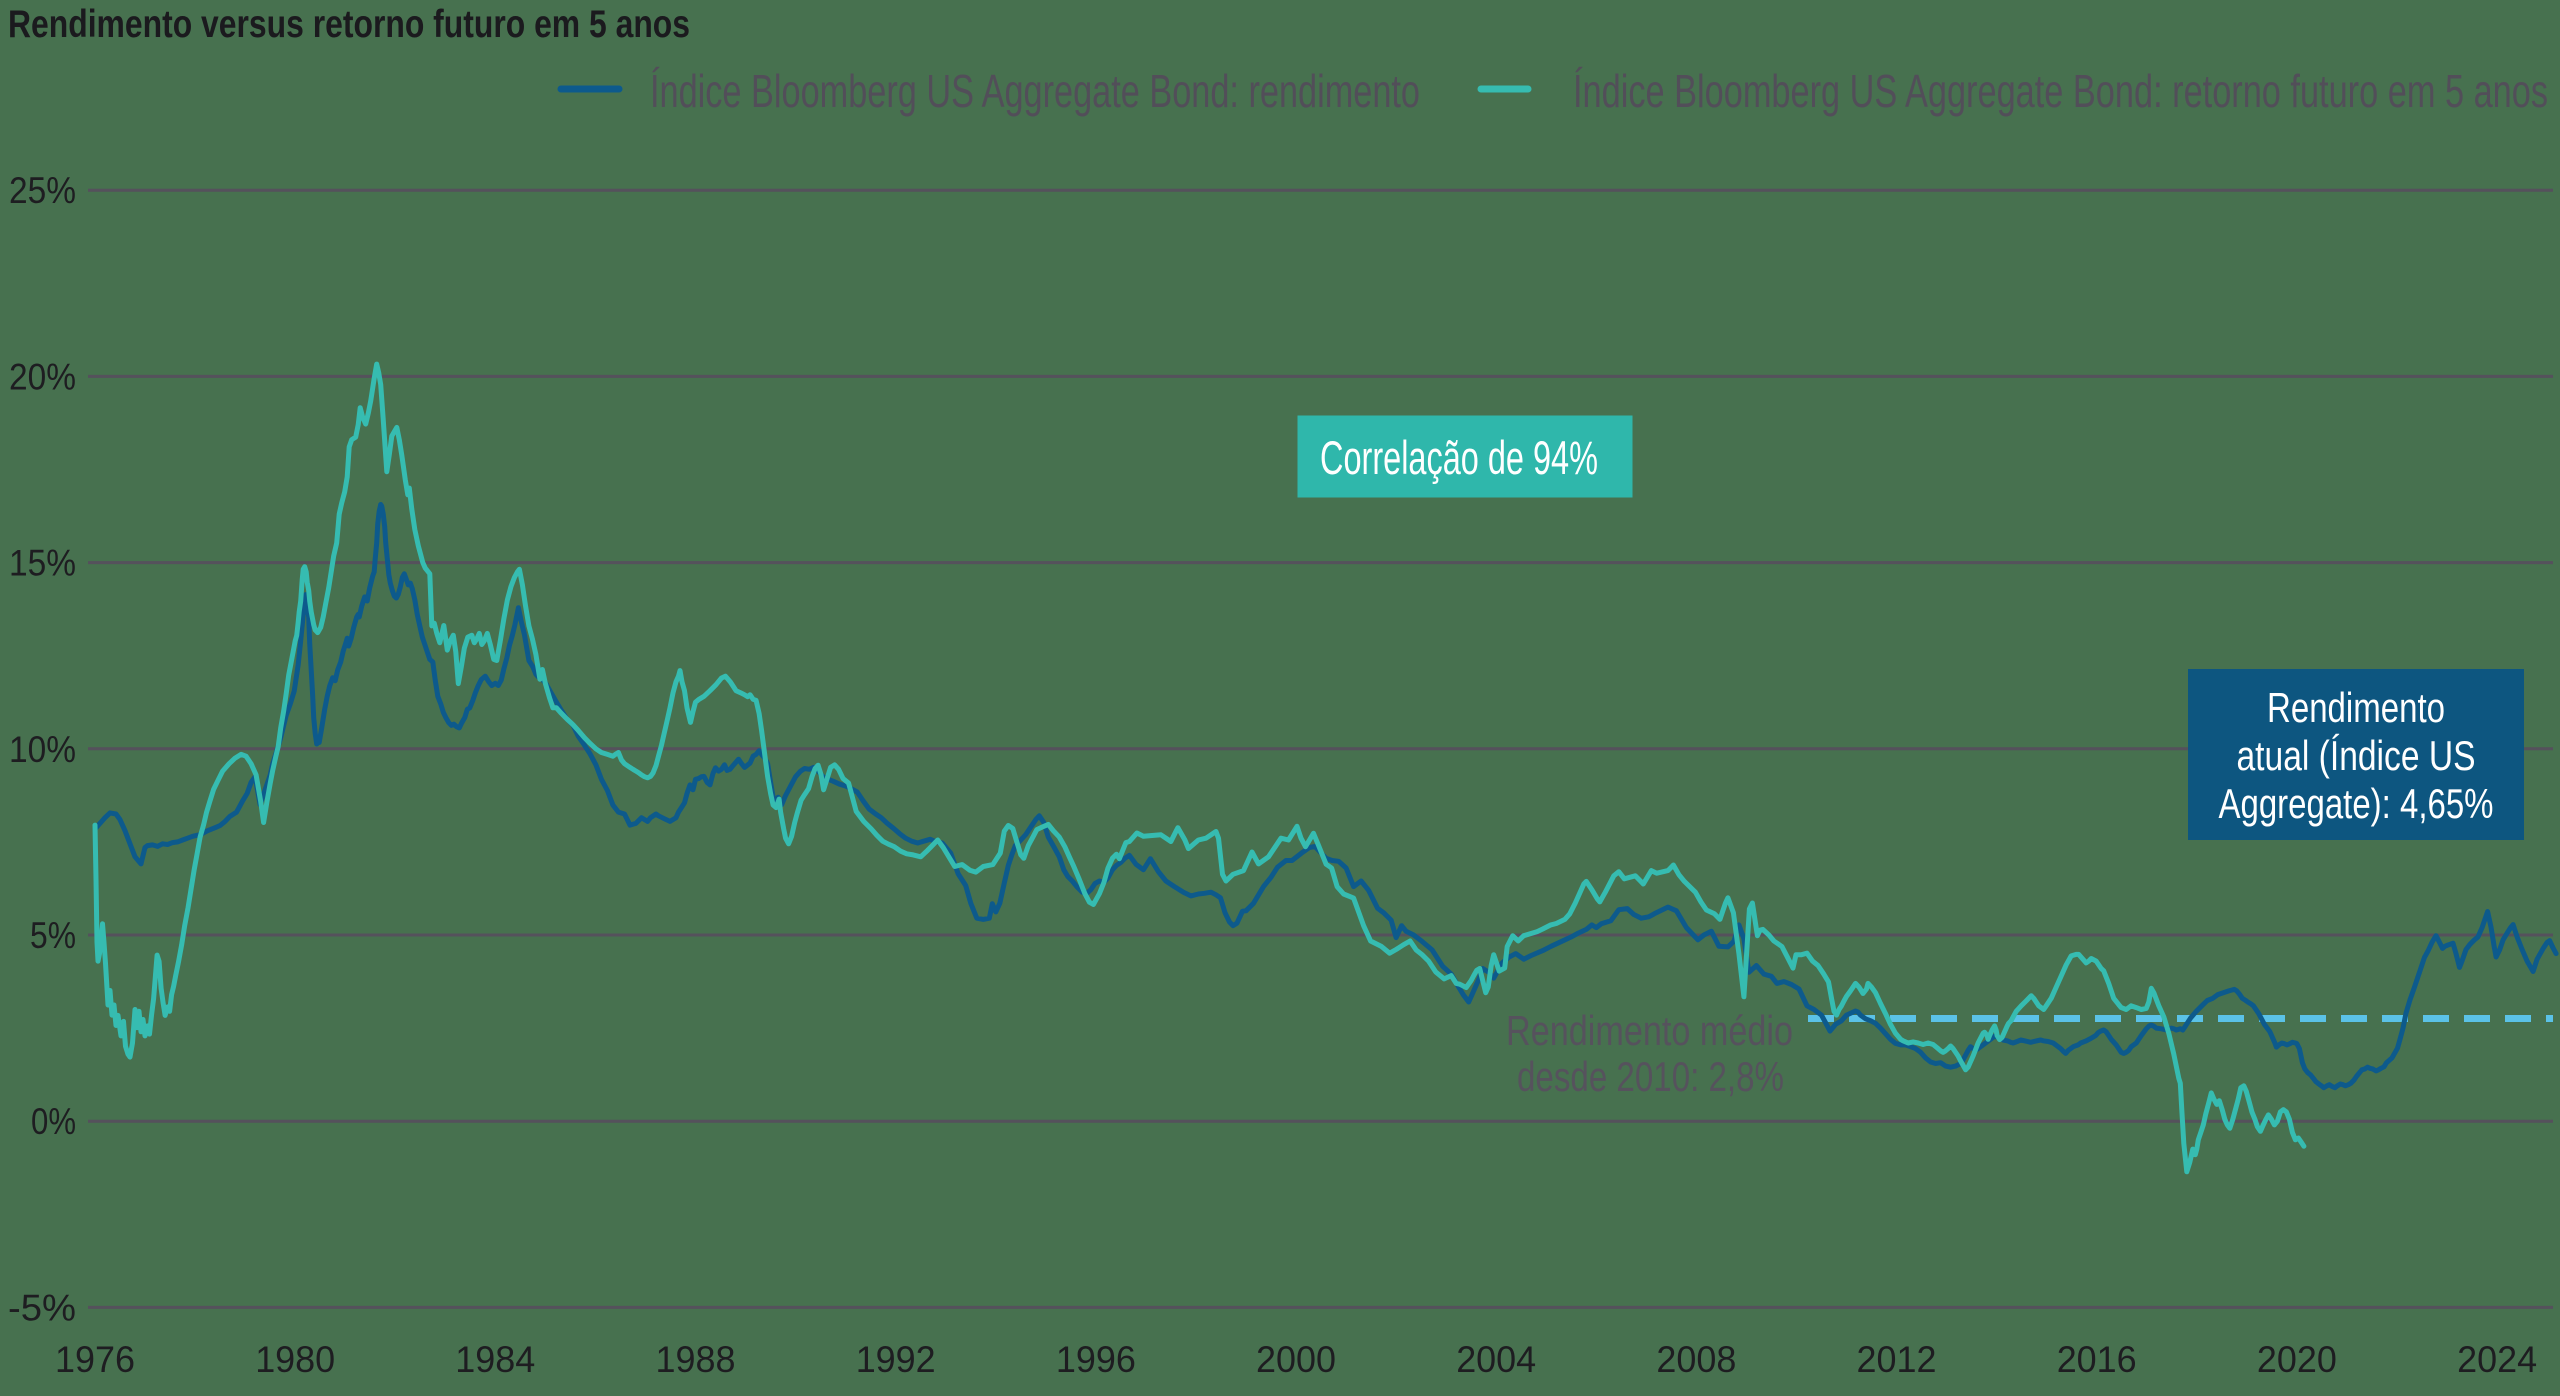  What do you see at coordinates (1897, 1359) in the screenshot?
I see `svg-text: 2012` at bounding box center [1897, 1359].